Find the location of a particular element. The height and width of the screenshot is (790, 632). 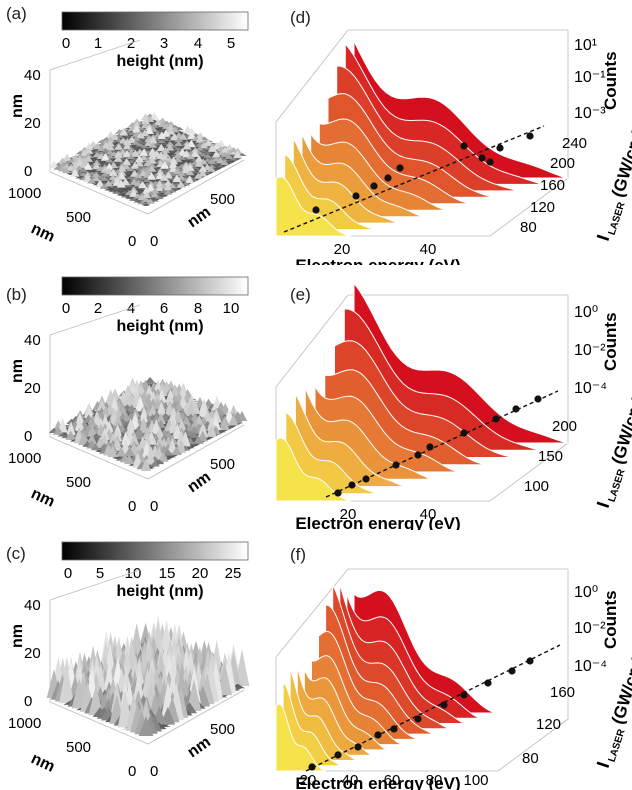

z-tick: 20 is located at coordinates (32, 653).